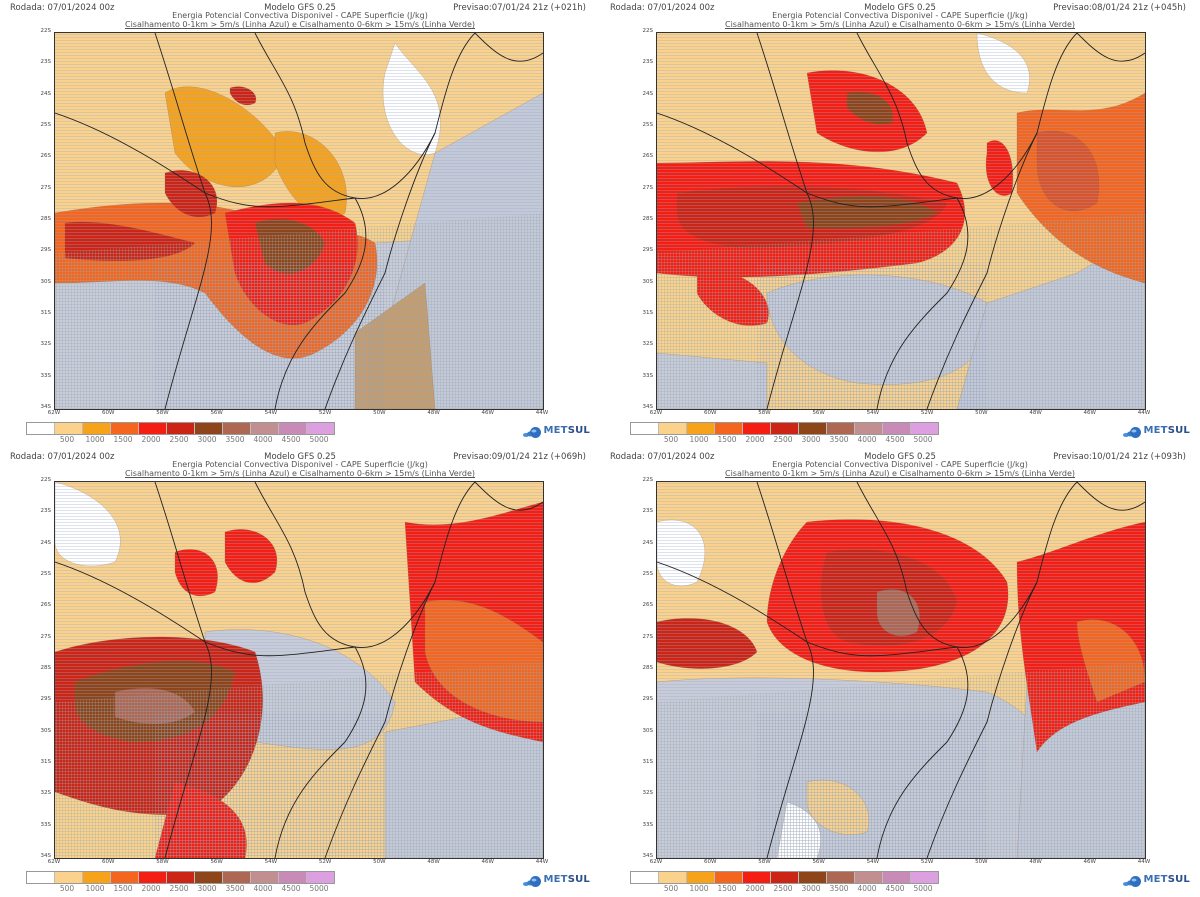  Describe the element at coordinates (648, 31) in the screenshot. I see `latitude-tick-label: 22S` at that location.